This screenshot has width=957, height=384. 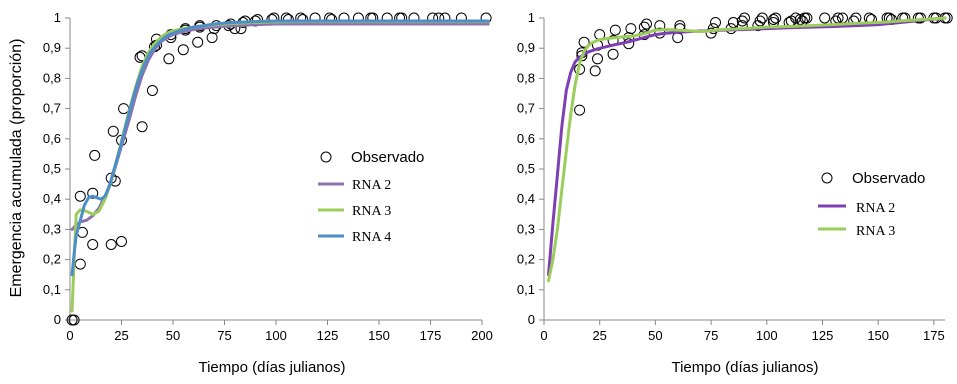 What do you see at coordinates (526, 259) in the screenshot?
I see `right-y-tick-label: 0,2` at bounding box center [526, 259].